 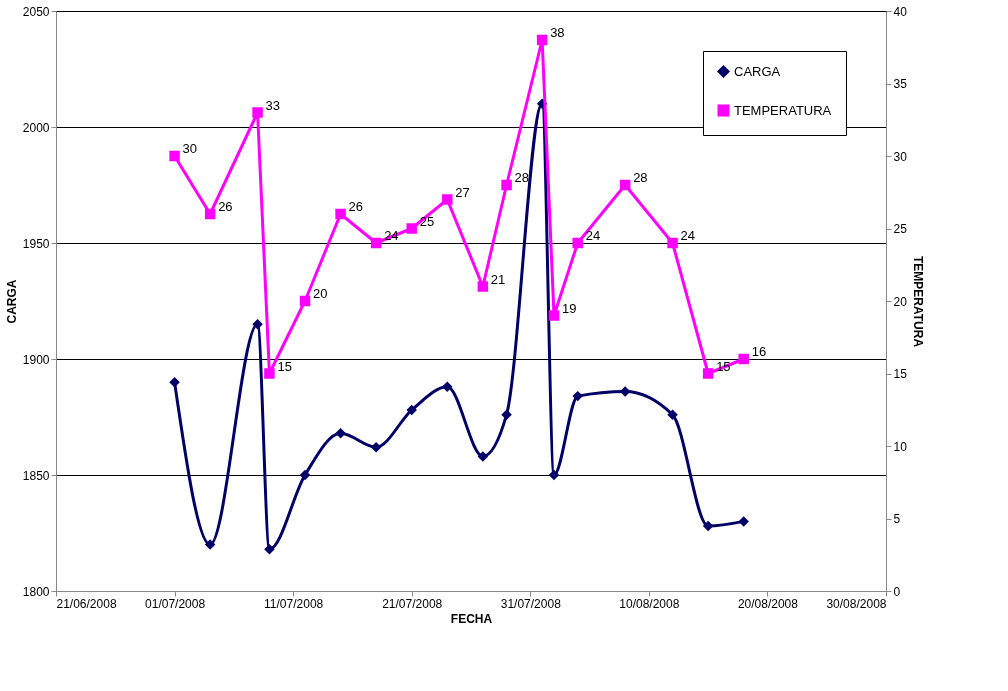 I want to click on data-label: 16, so click(x=759, y=351).